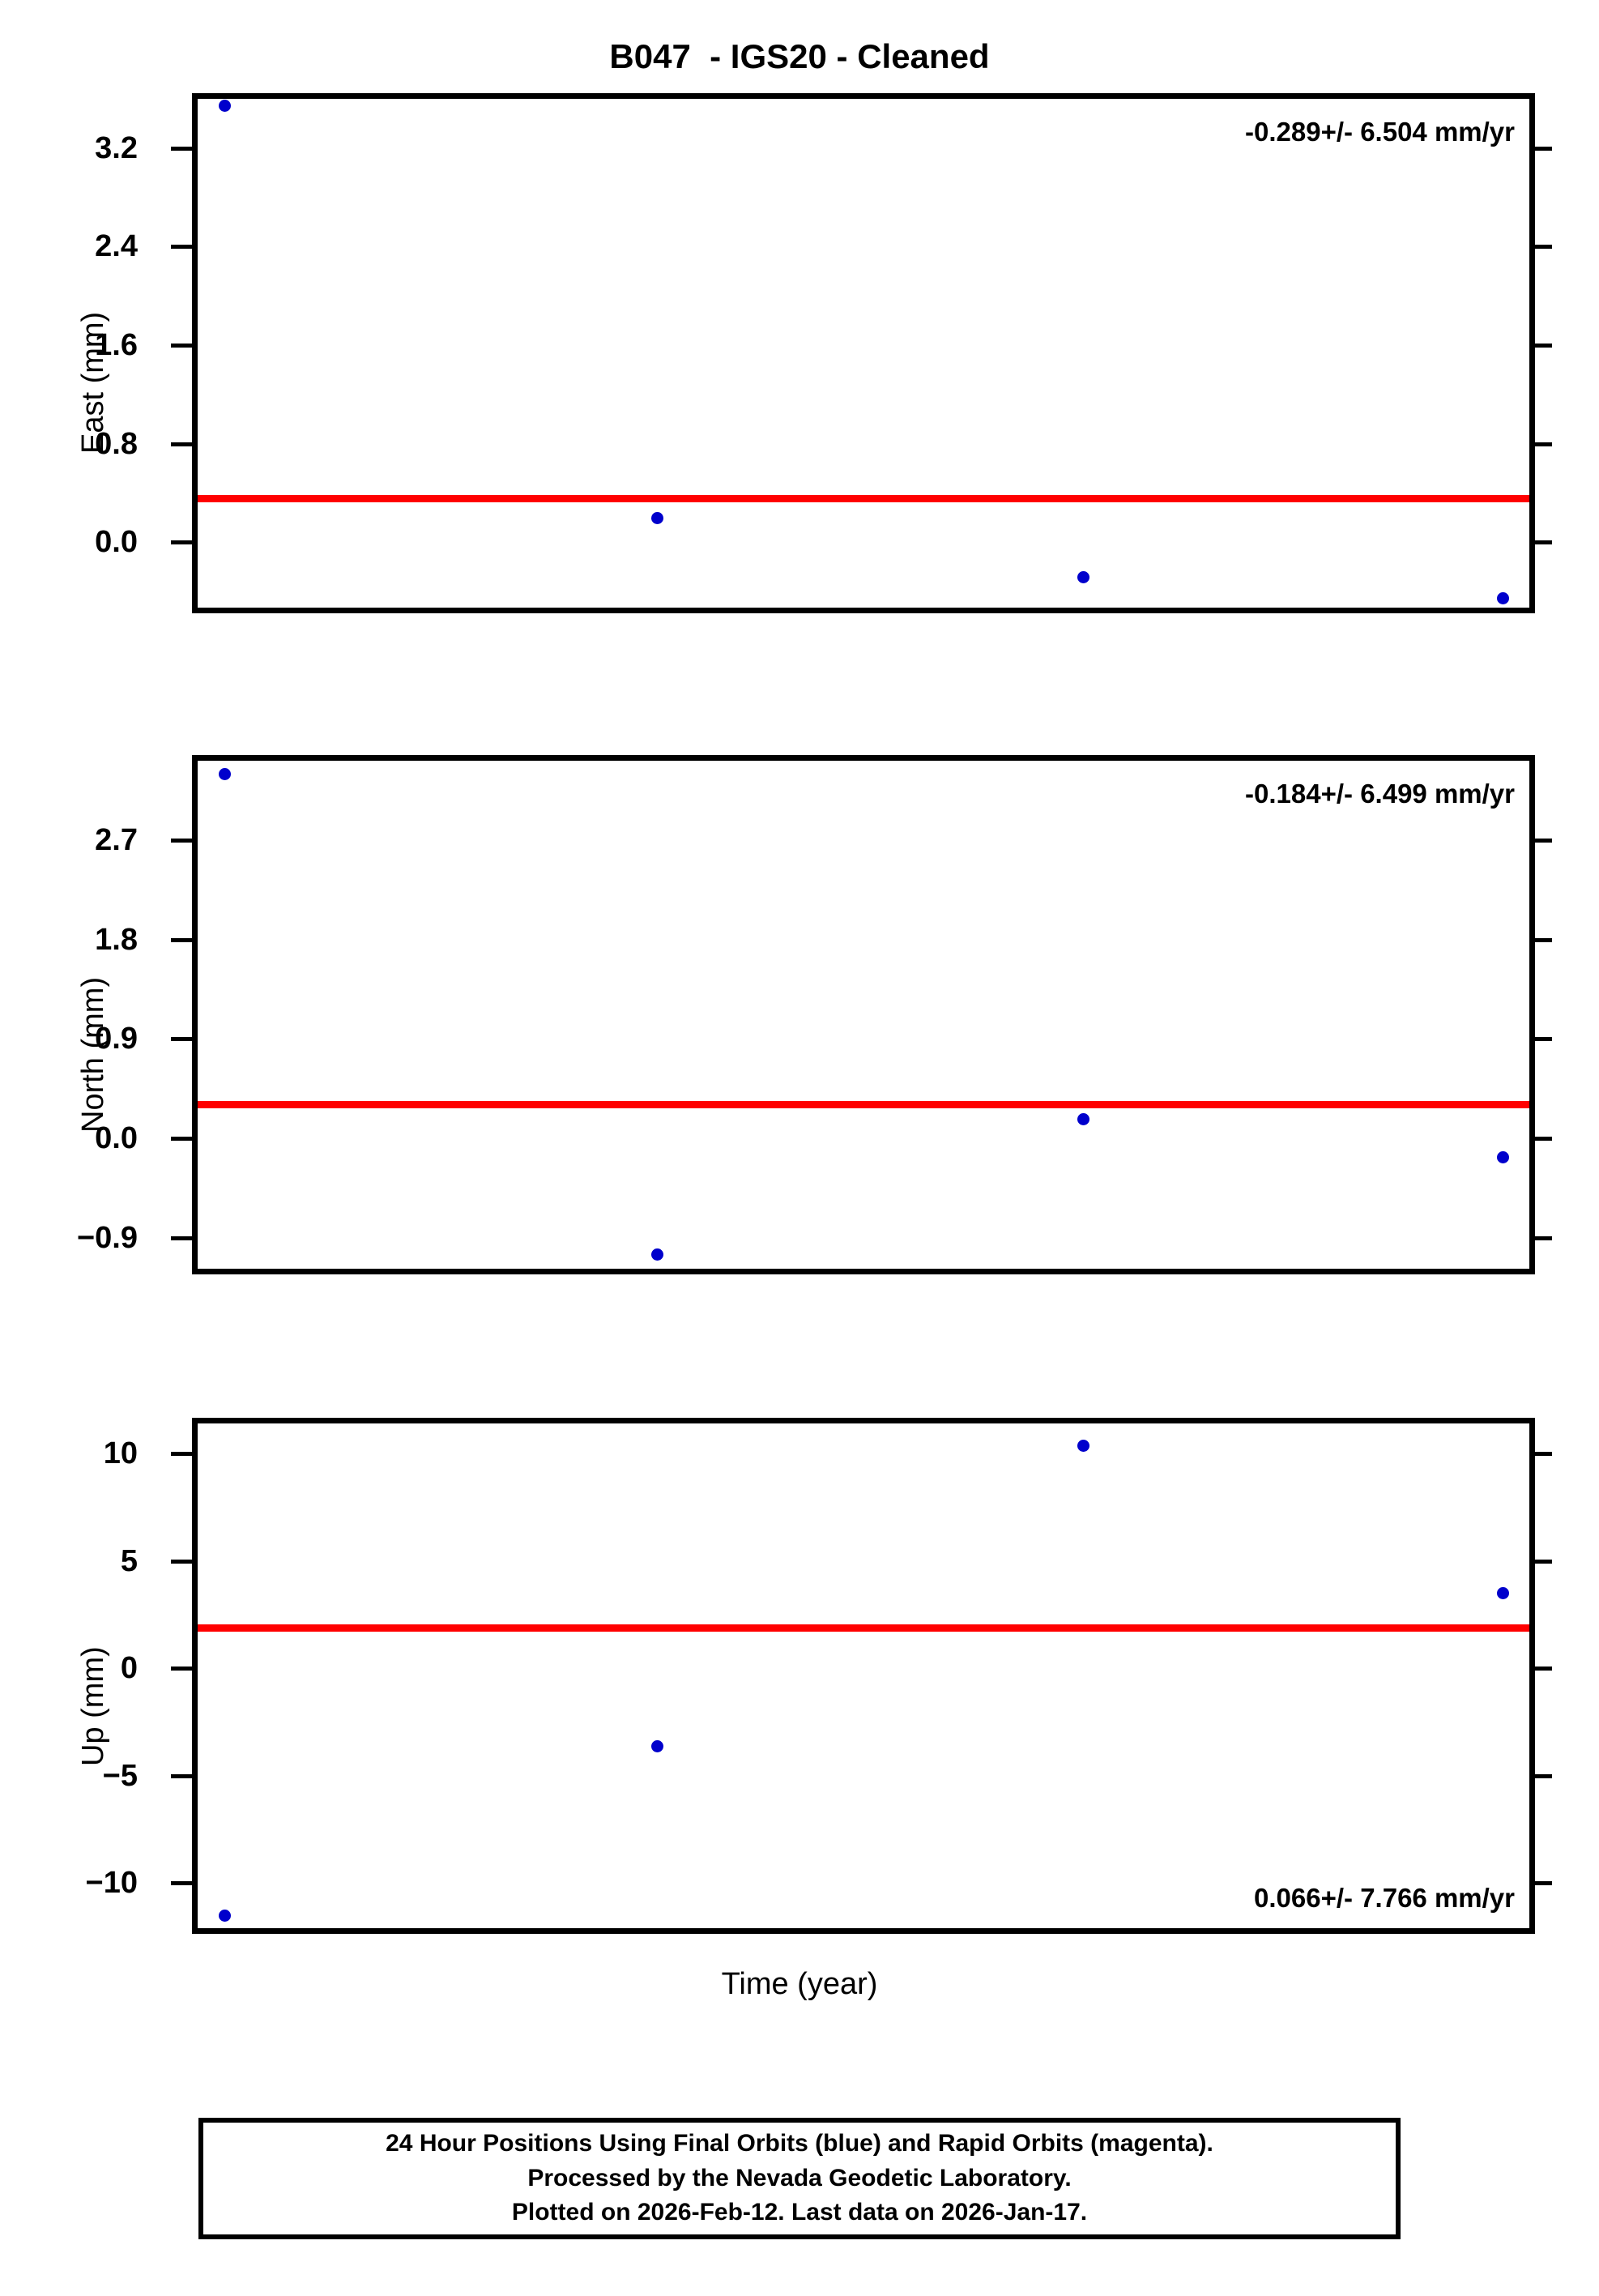 Image resolution: width=1599 pixels, height=2296 pixels. I want to click on up-trend-line, so click(863, 1628).